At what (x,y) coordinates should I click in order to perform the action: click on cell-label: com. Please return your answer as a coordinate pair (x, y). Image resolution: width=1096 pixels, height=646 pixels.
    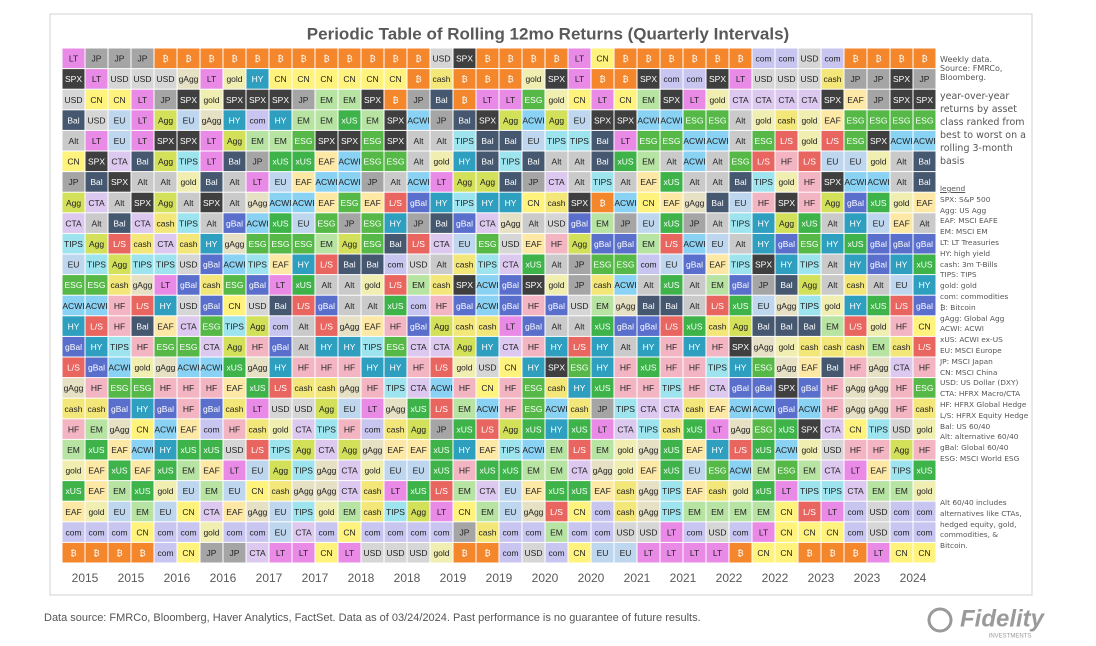
    Looking at the image, I should click on (326, 532).